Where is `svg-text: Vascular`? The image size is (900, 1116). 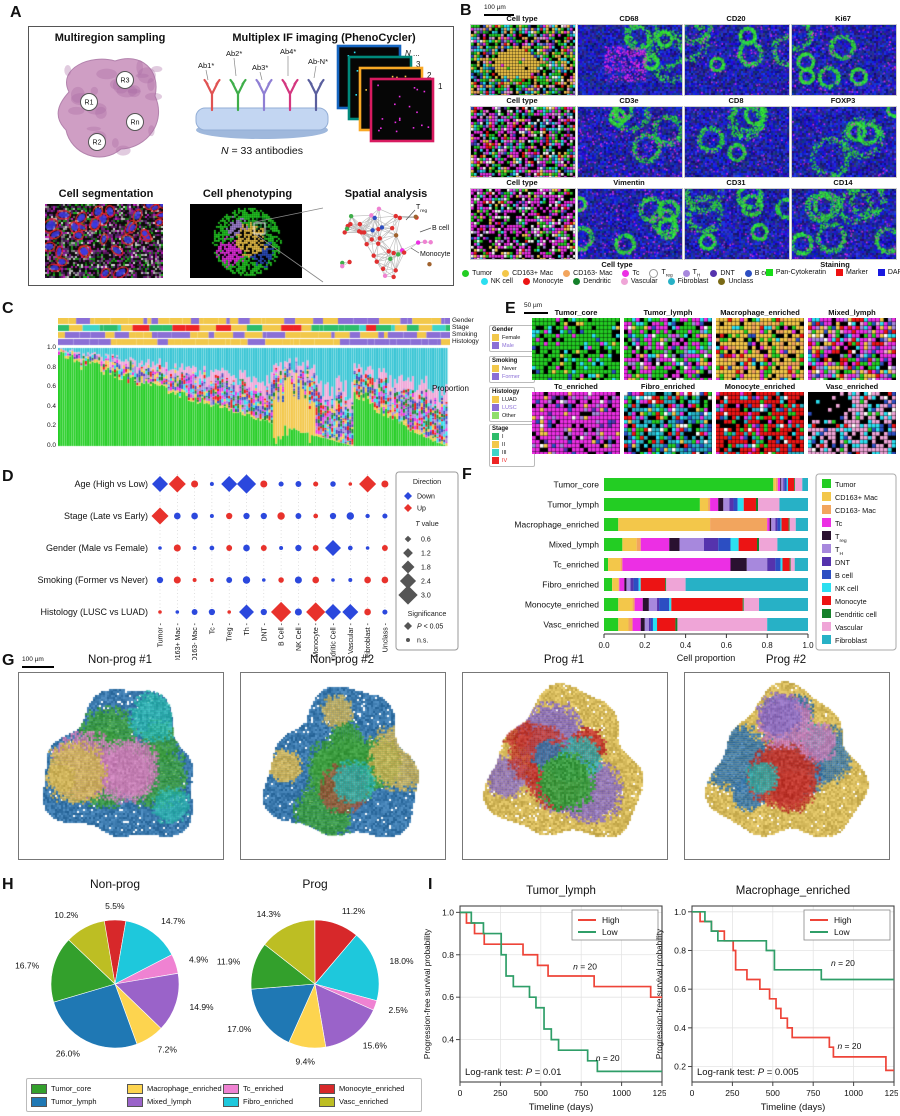 svg-text: Vascular is located at coordinates (849, 627).